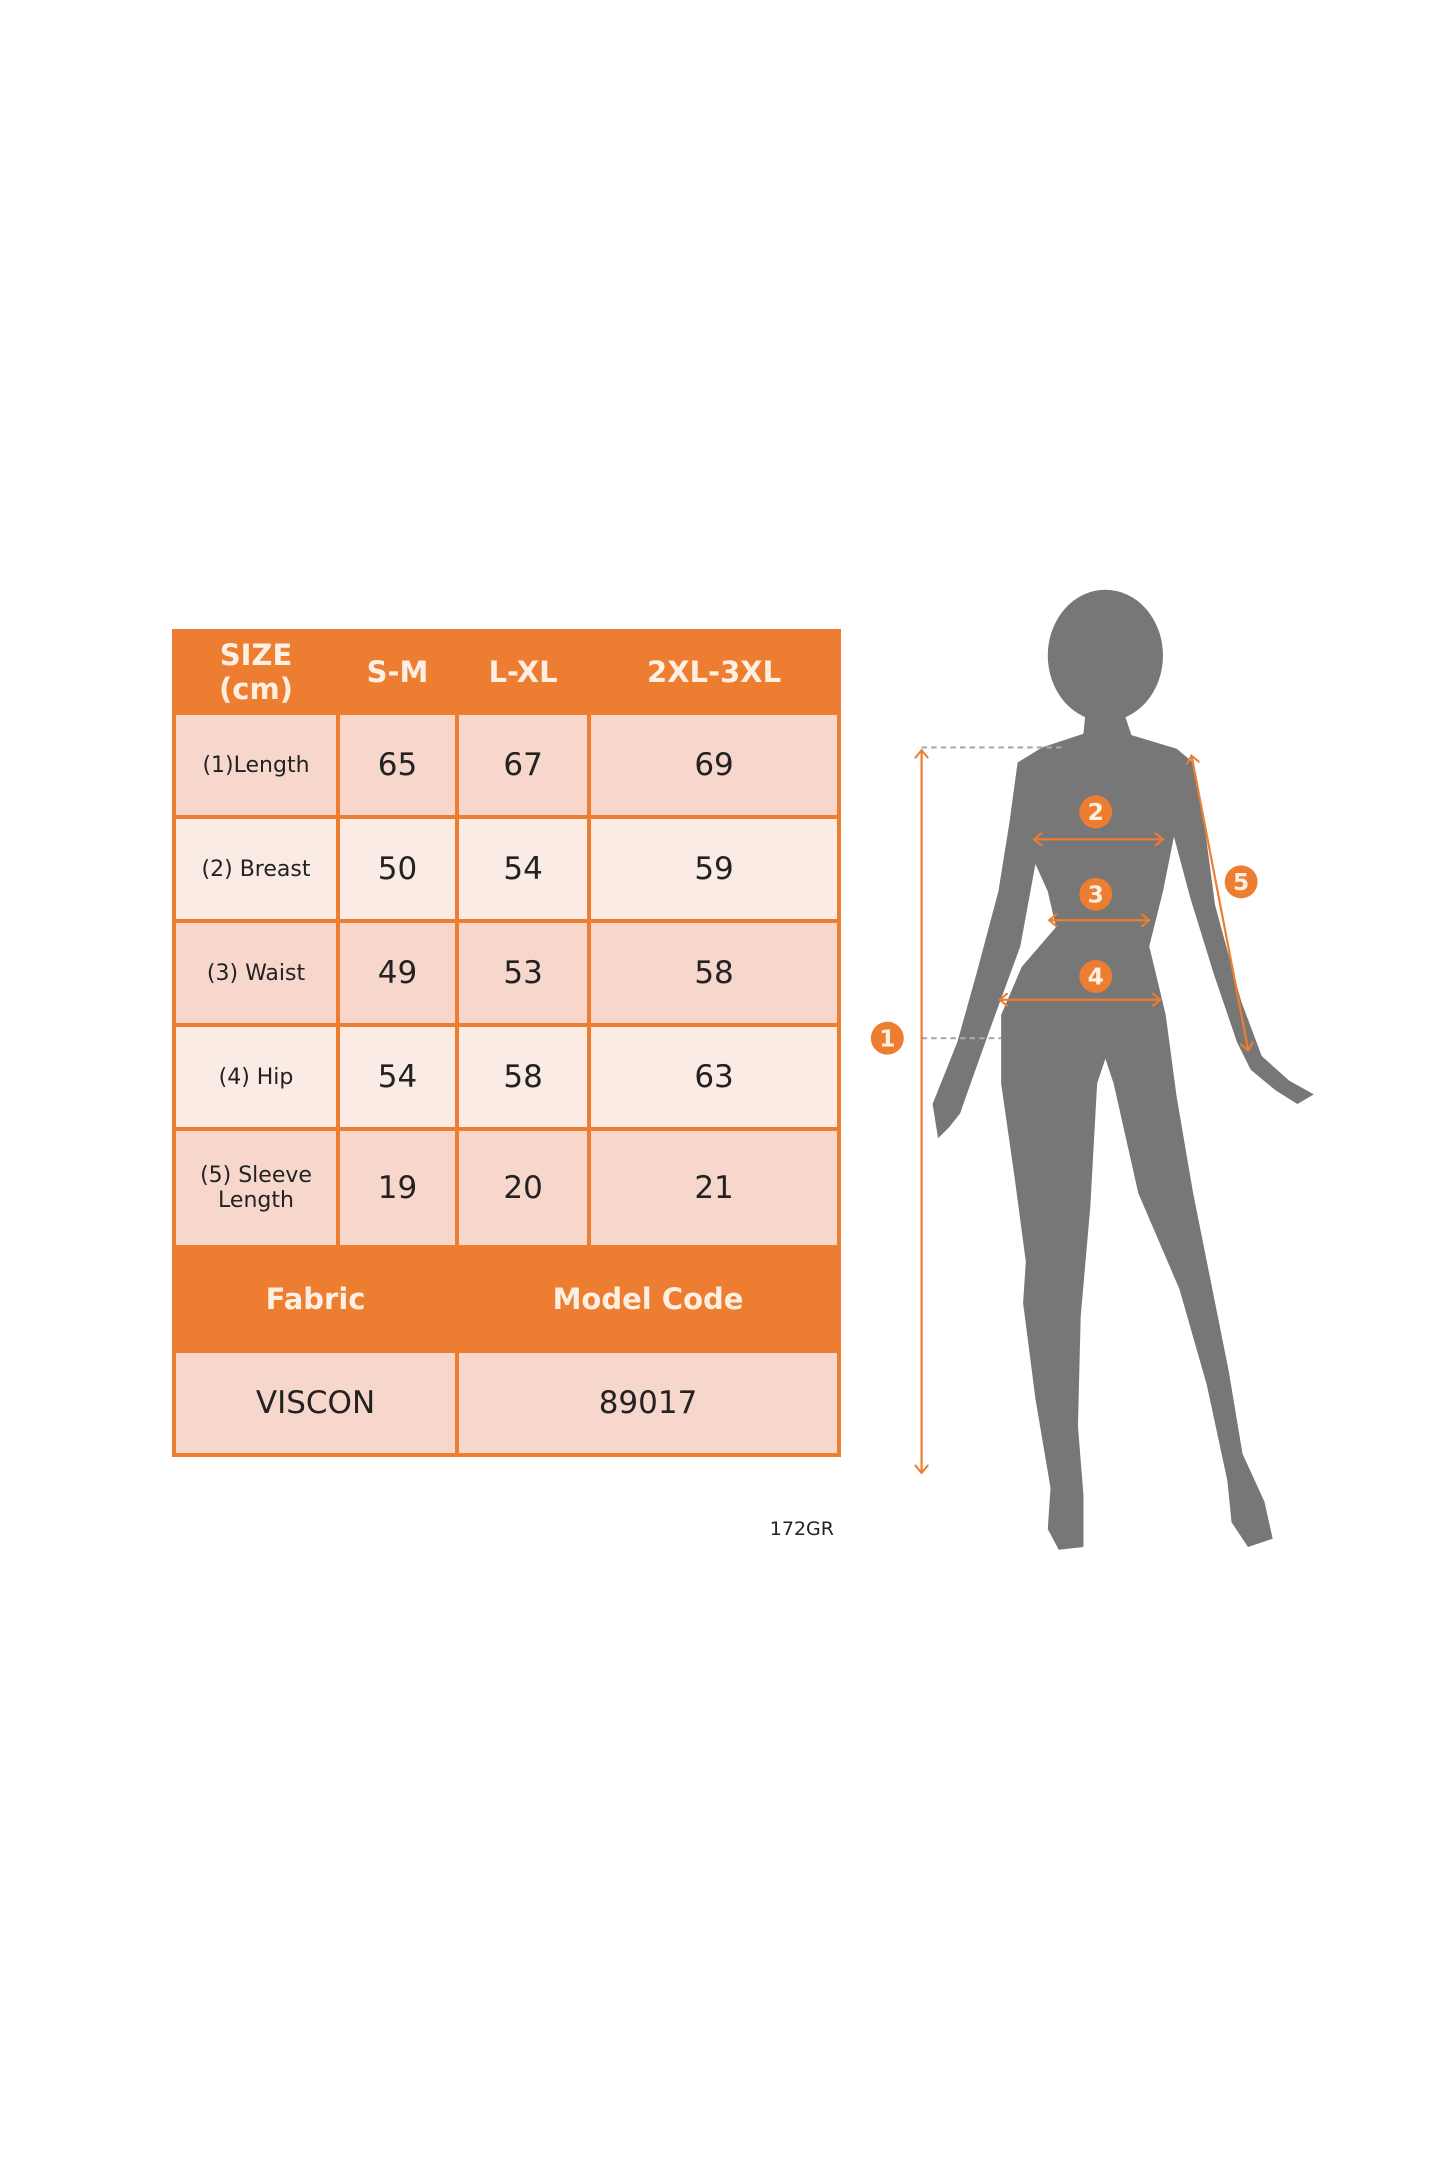 The width and height of the screenshot is (1440, 2160). I want to click on row-label: (5) Sleeve Length, so click(256, 1188).